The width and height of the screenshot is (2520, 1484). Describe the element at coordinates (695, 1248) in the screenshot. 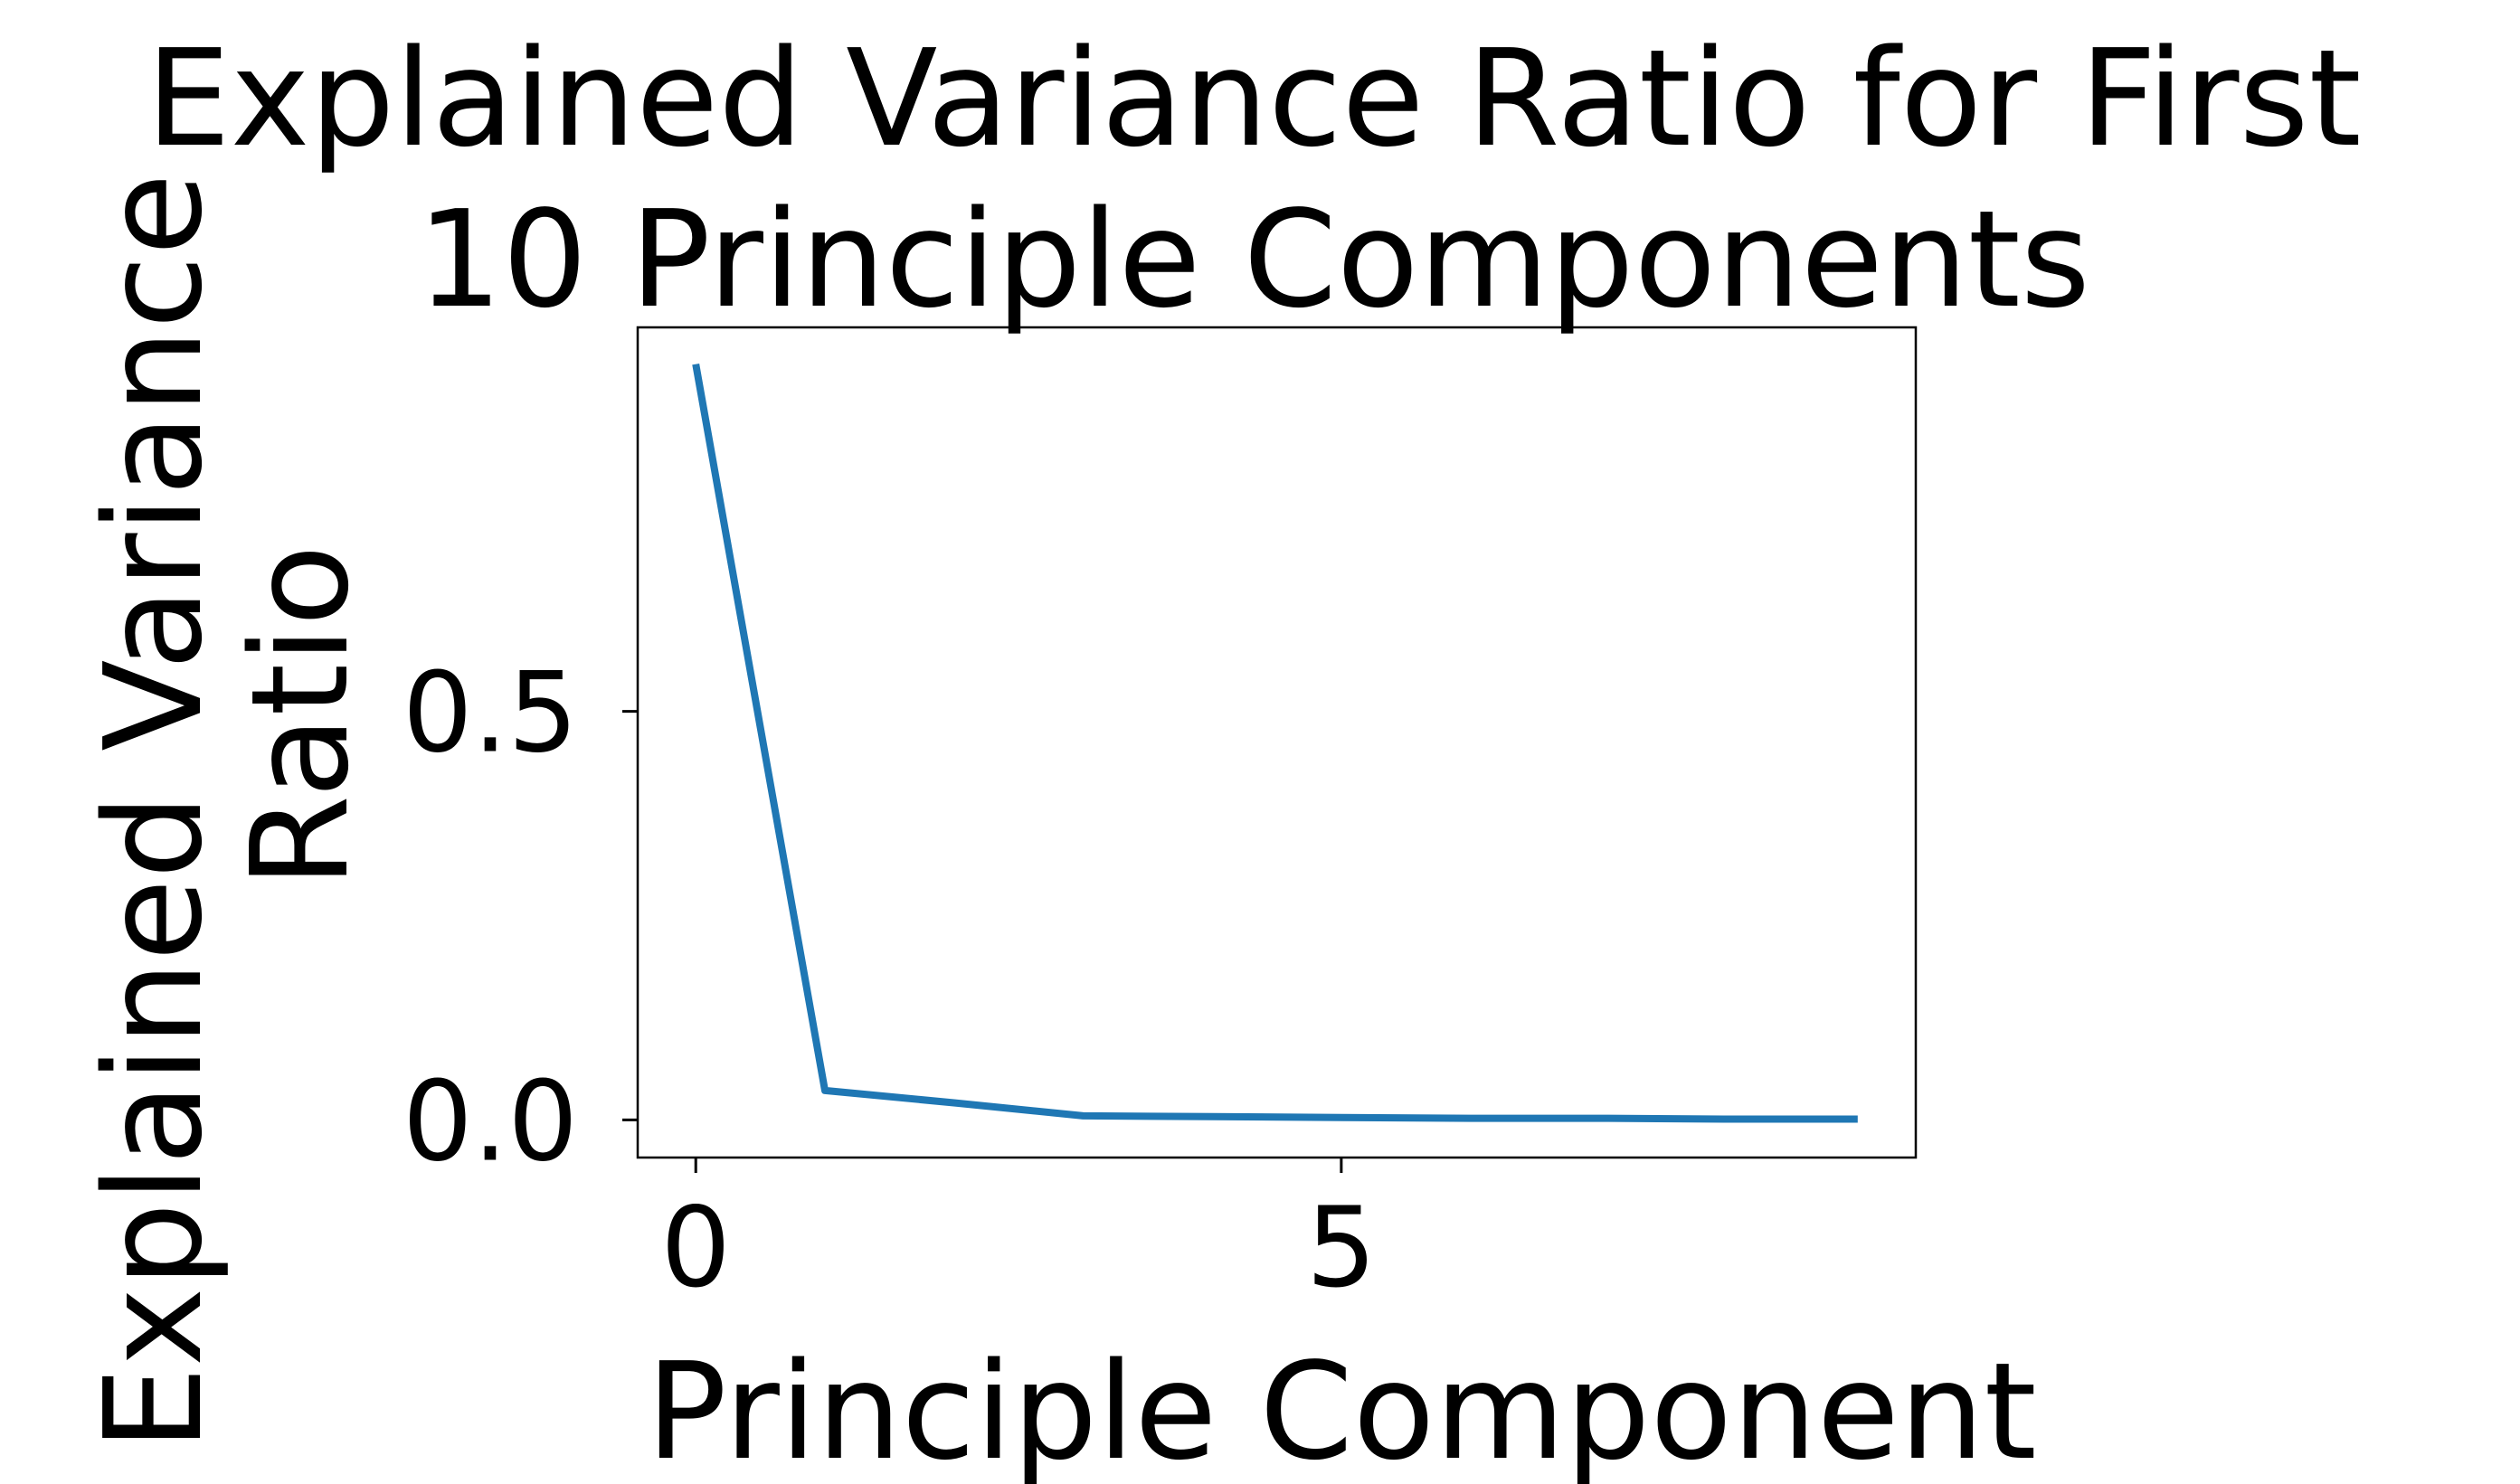

I see `x-tick-label-0: 0` at that location.